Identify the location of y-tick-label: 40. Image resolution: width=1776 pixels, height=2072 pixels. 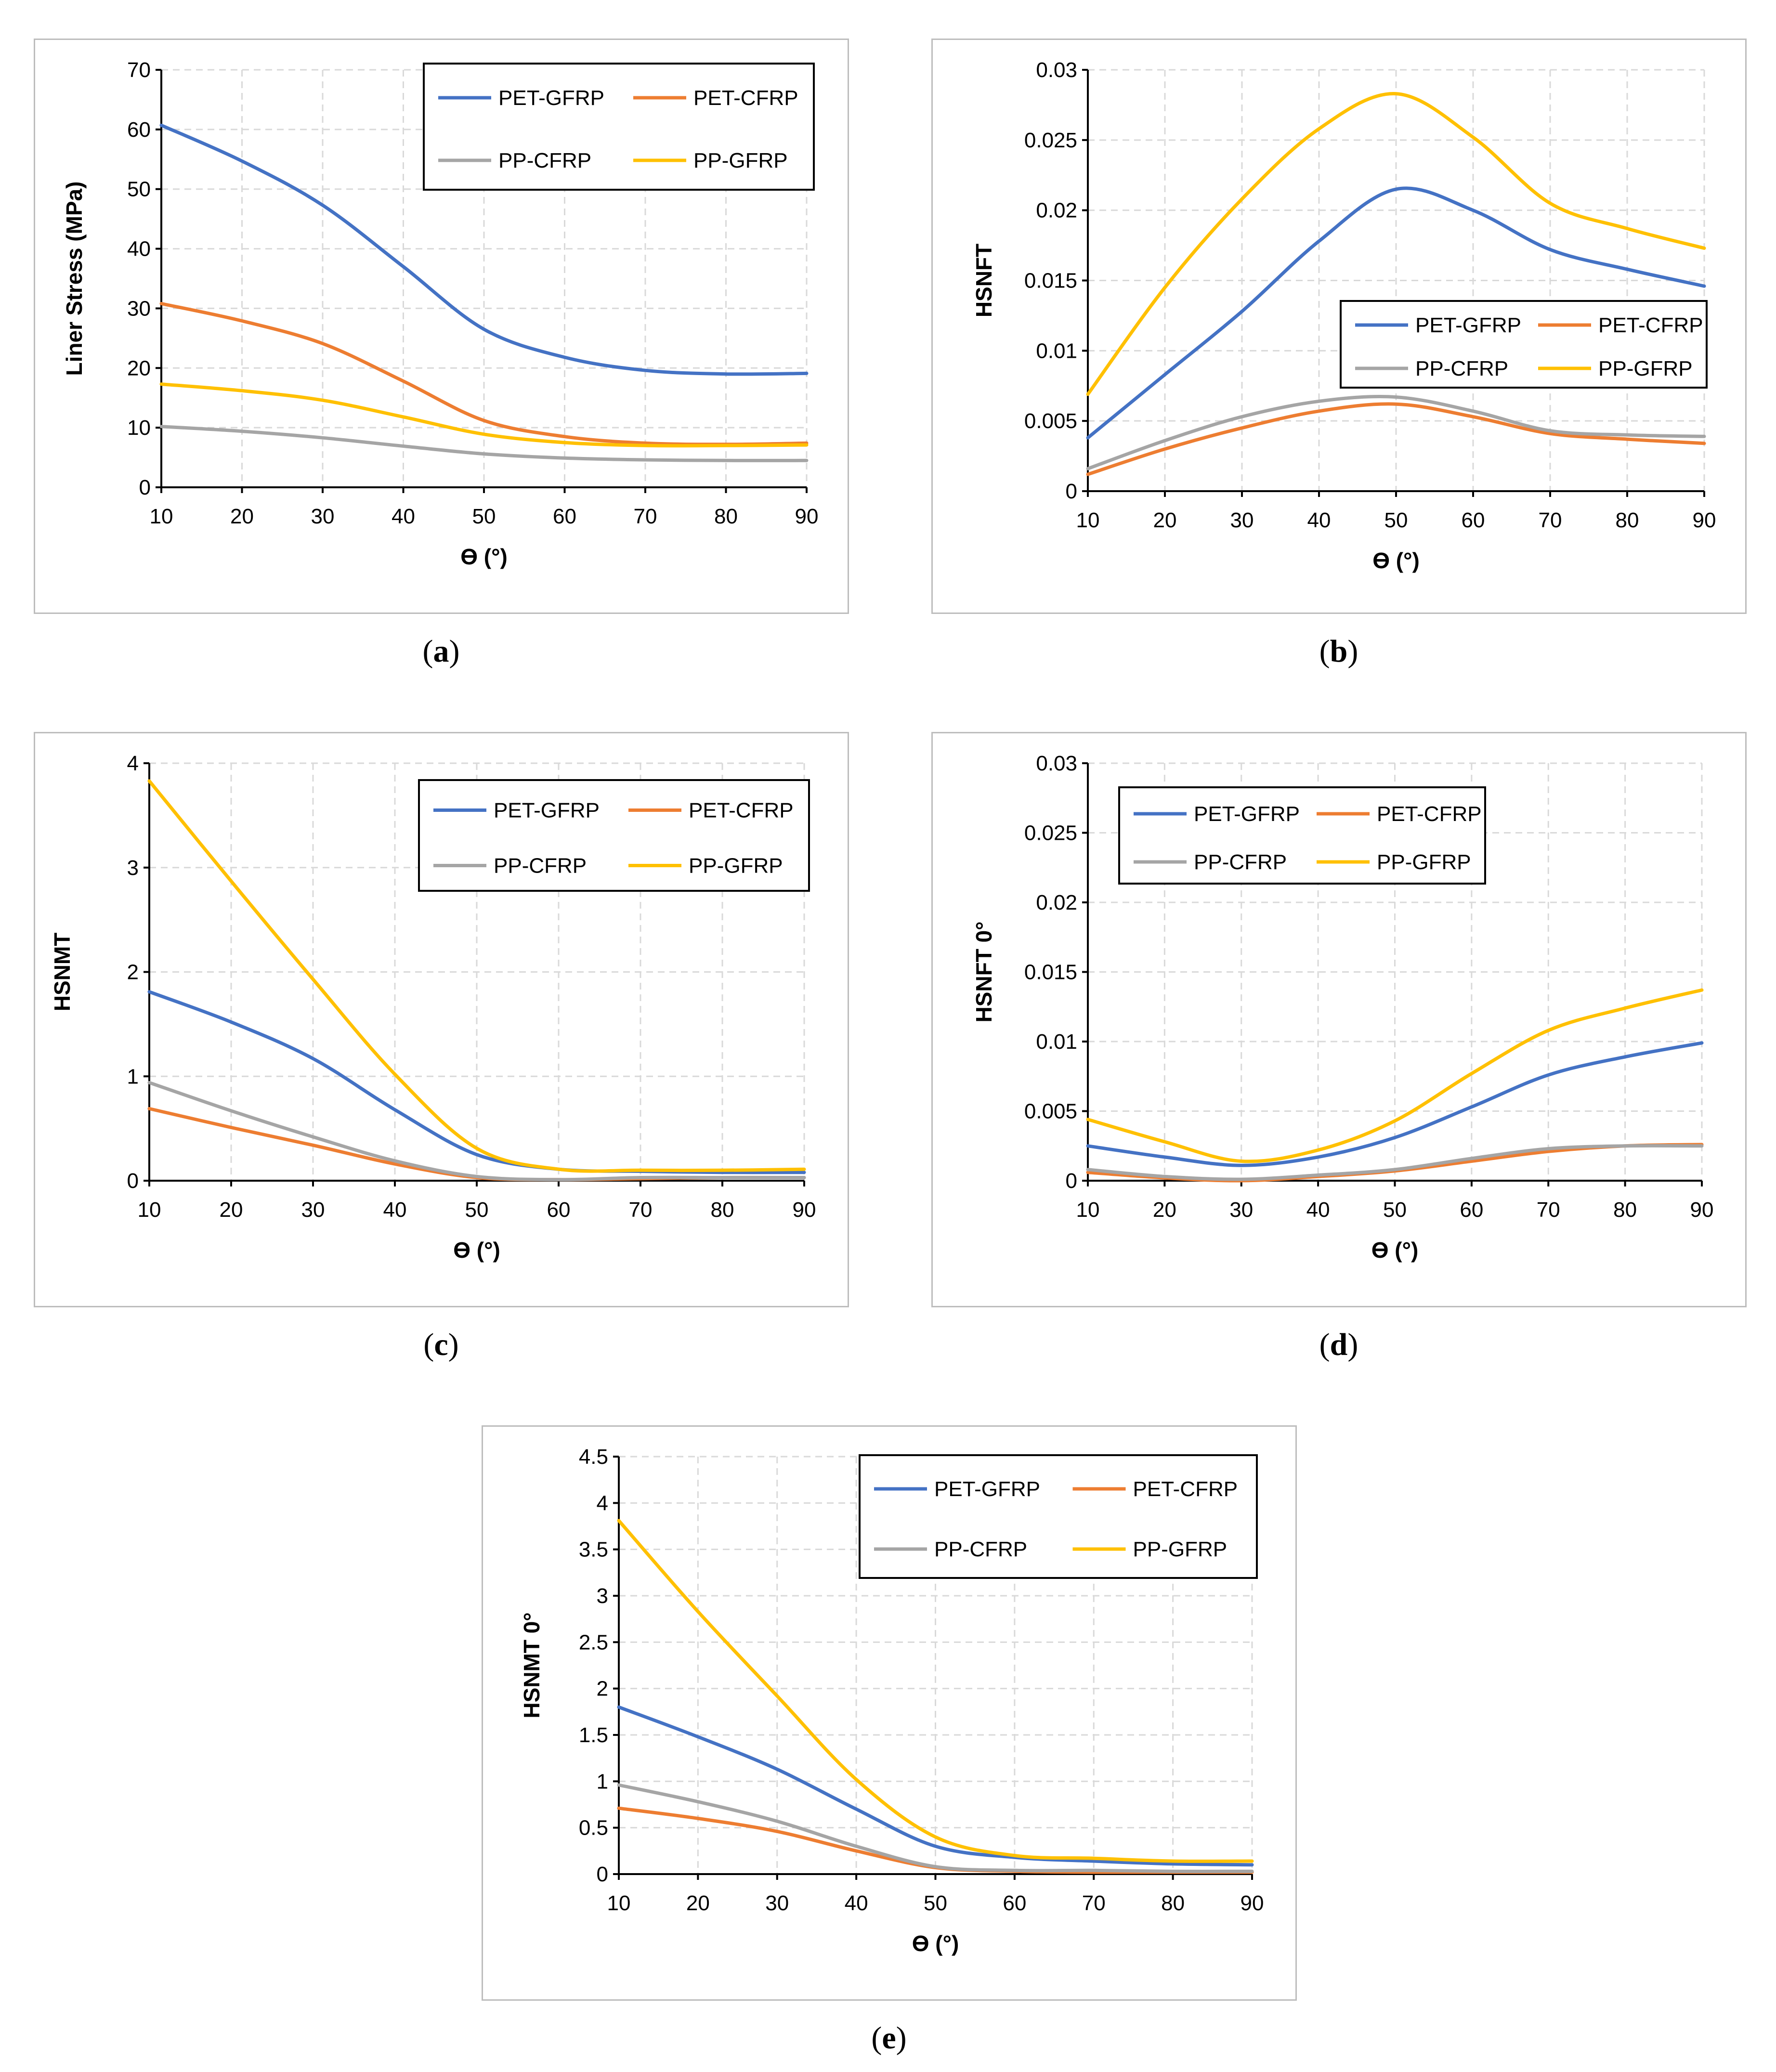
(139, 249).